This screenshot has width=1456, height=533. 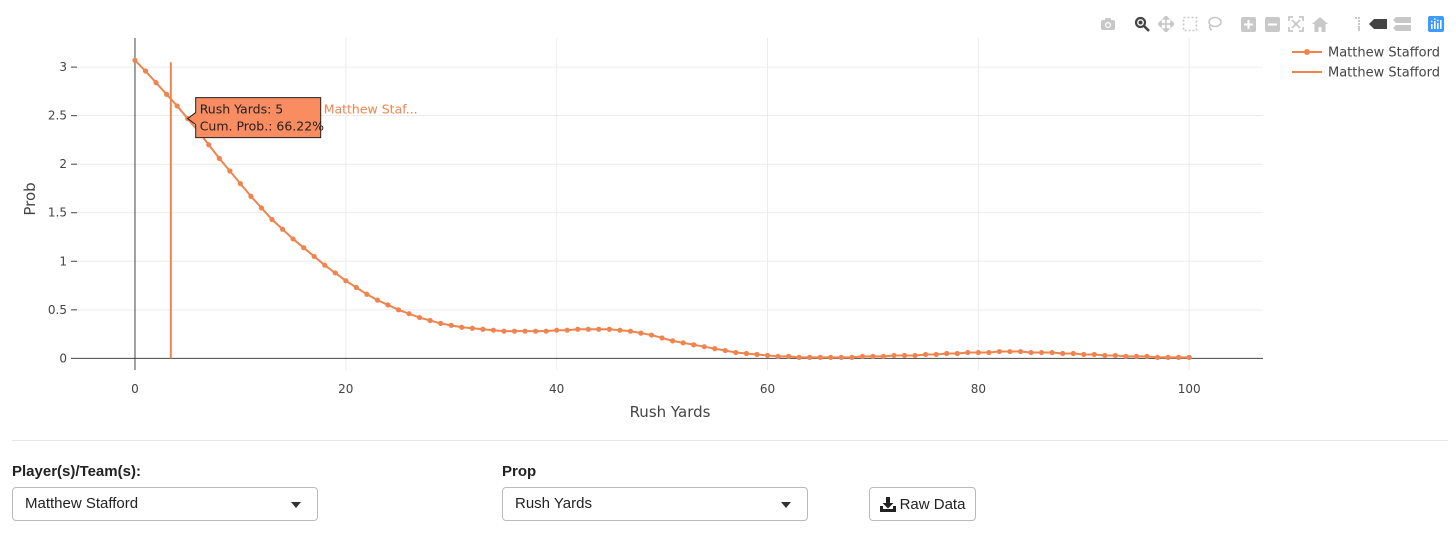 What do you see at coordinates (1214, 24) in the screenshot?
I see `lasso-icon` at bounding box center [1214, 24].